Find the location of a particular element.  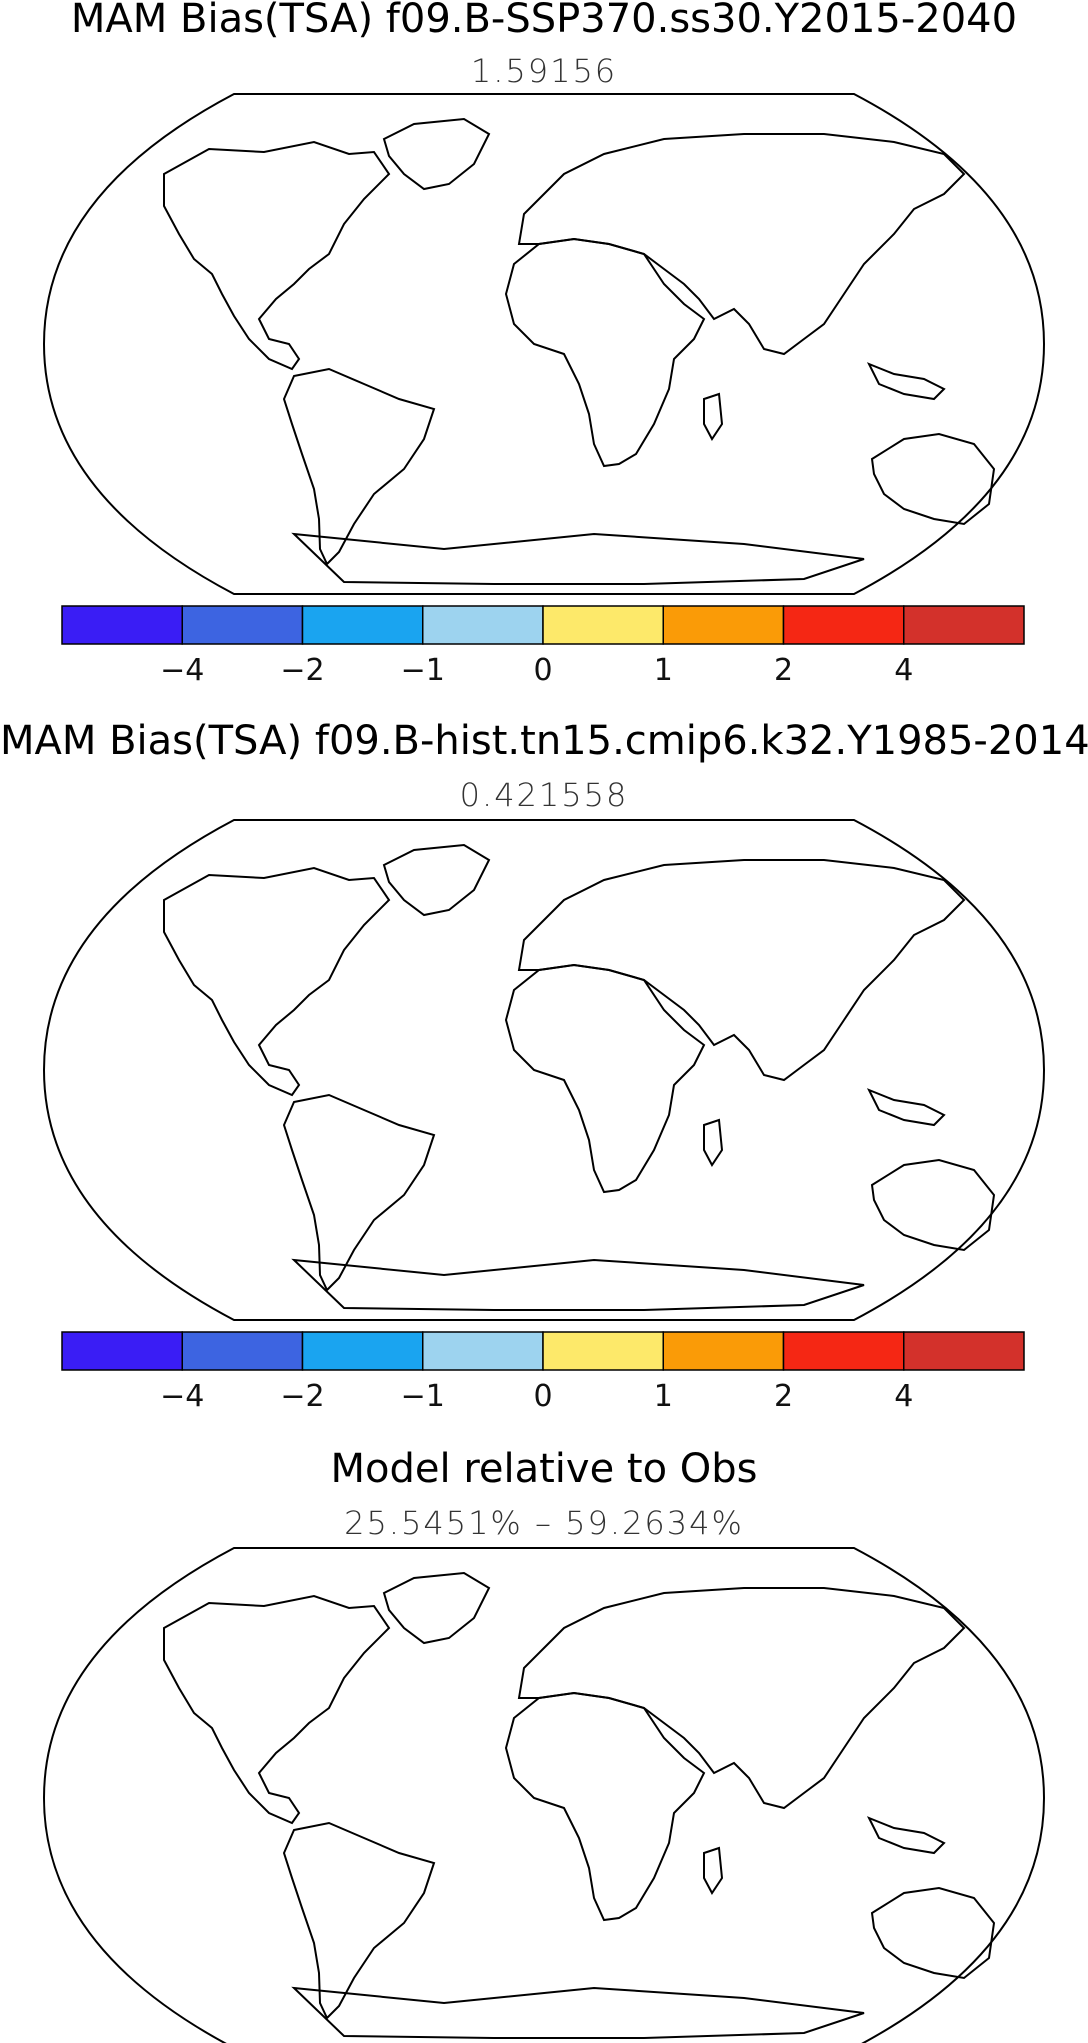

colorbar-1: −4 −2 −1 0 1 2 4 is located at coordinates (543, 646).